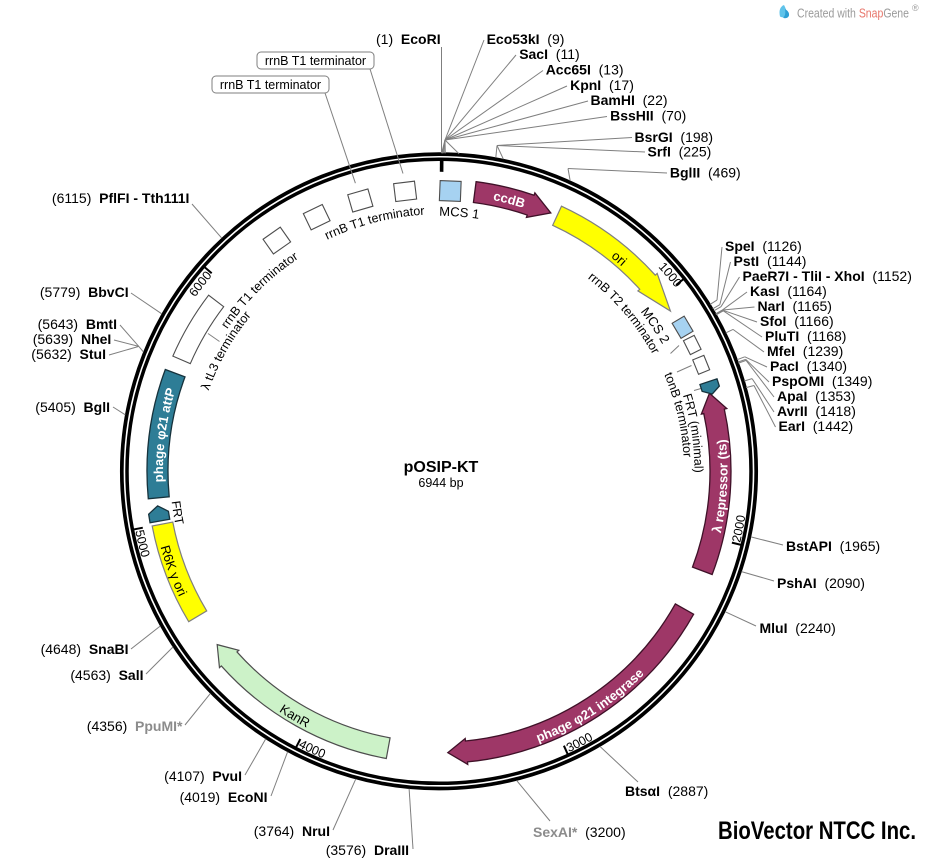 This screenshot has width=933, height=864. What do you see at coordinates (441, 467) in the screenshot?
I see `svg-text: pOSIP-KT` at bounding box center [441, 467].